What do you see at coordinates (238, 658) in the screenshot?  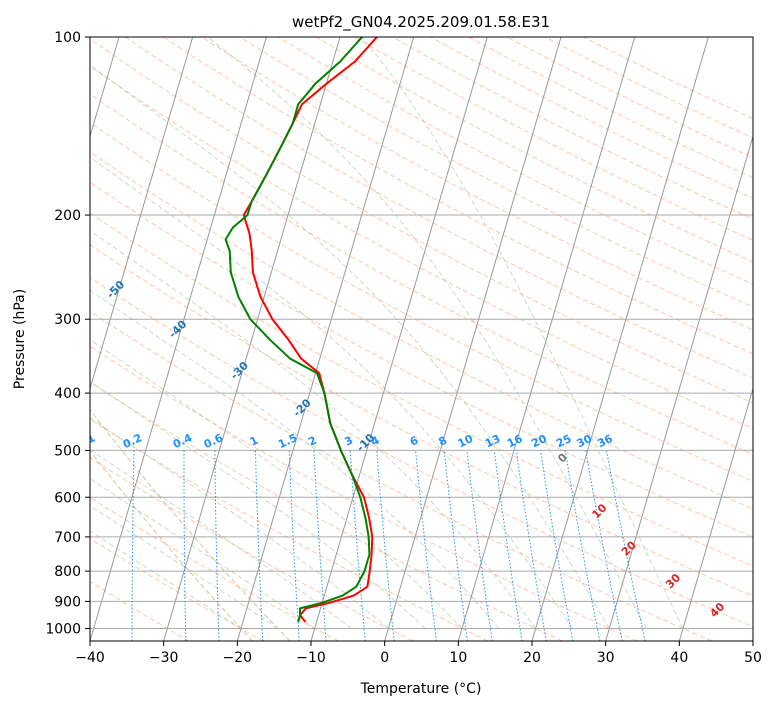 I see `x-tick-label: −20` at bounding box center [238, 658].